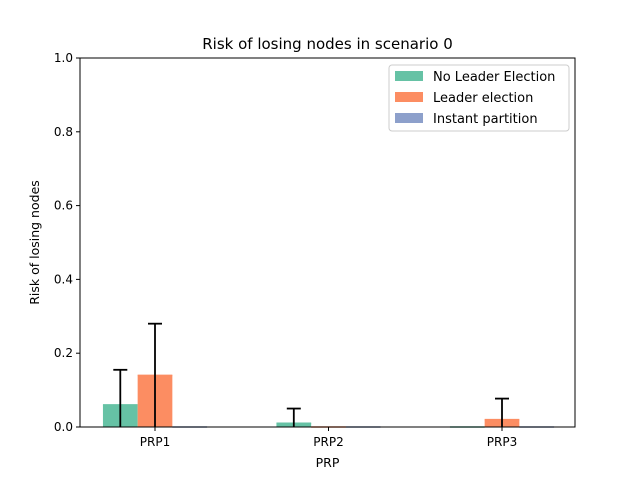 The image size is (640, 480). I want to click on x-tick-label-prp3: PRP3, so click(502, 442).